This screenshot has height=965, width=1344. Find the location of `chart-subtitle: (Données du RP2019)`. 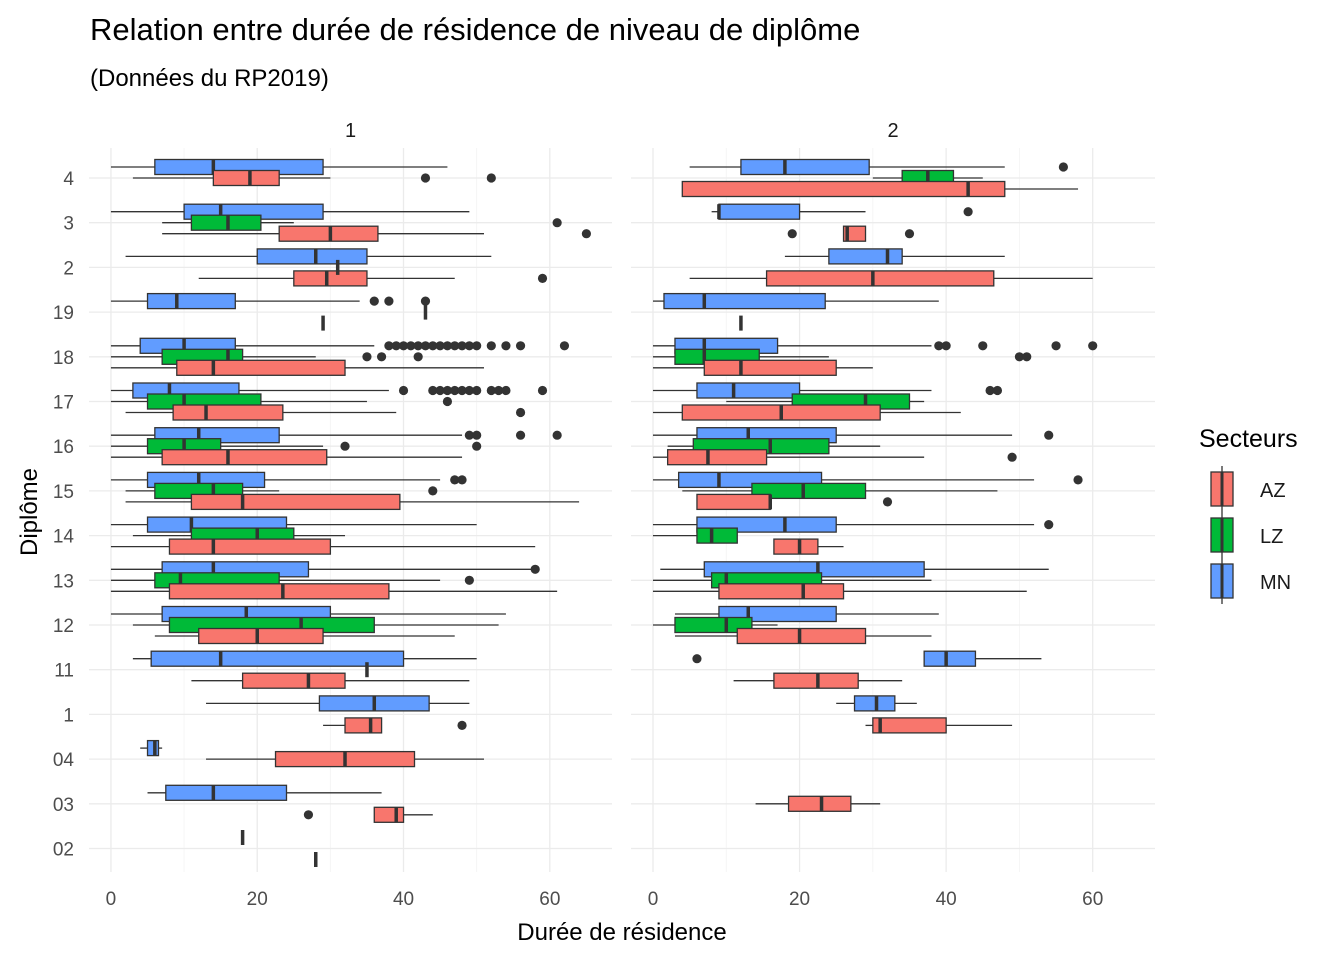

chart-subtitle: (Données du RP2019) is located at coordinates (209, 78).